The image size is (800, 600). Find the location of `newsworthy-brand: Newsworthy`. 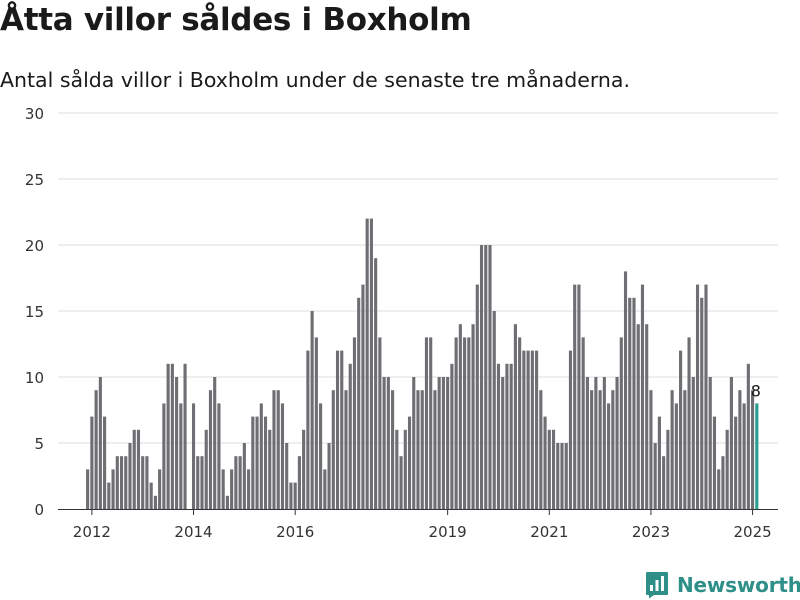

newsworthy-brand: Newsworthy is located at coordinates (722, 585).